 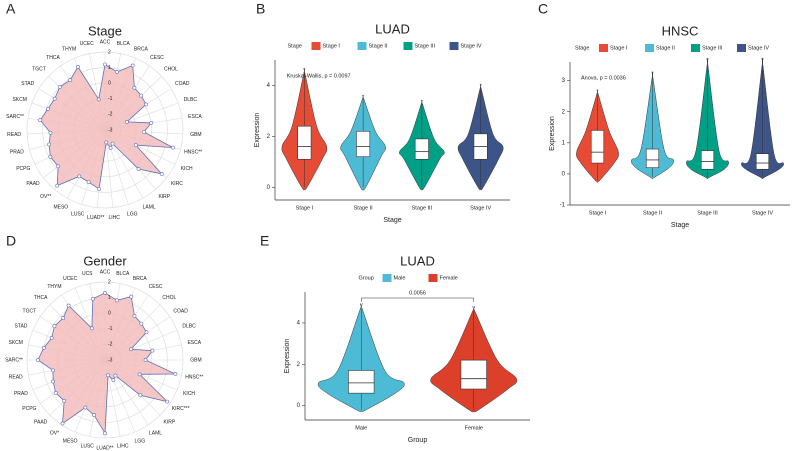 What do you see at coordinates (70, 279) in the screenshot?
I see `category-label: UCEC` at bounding box center [70, 279].